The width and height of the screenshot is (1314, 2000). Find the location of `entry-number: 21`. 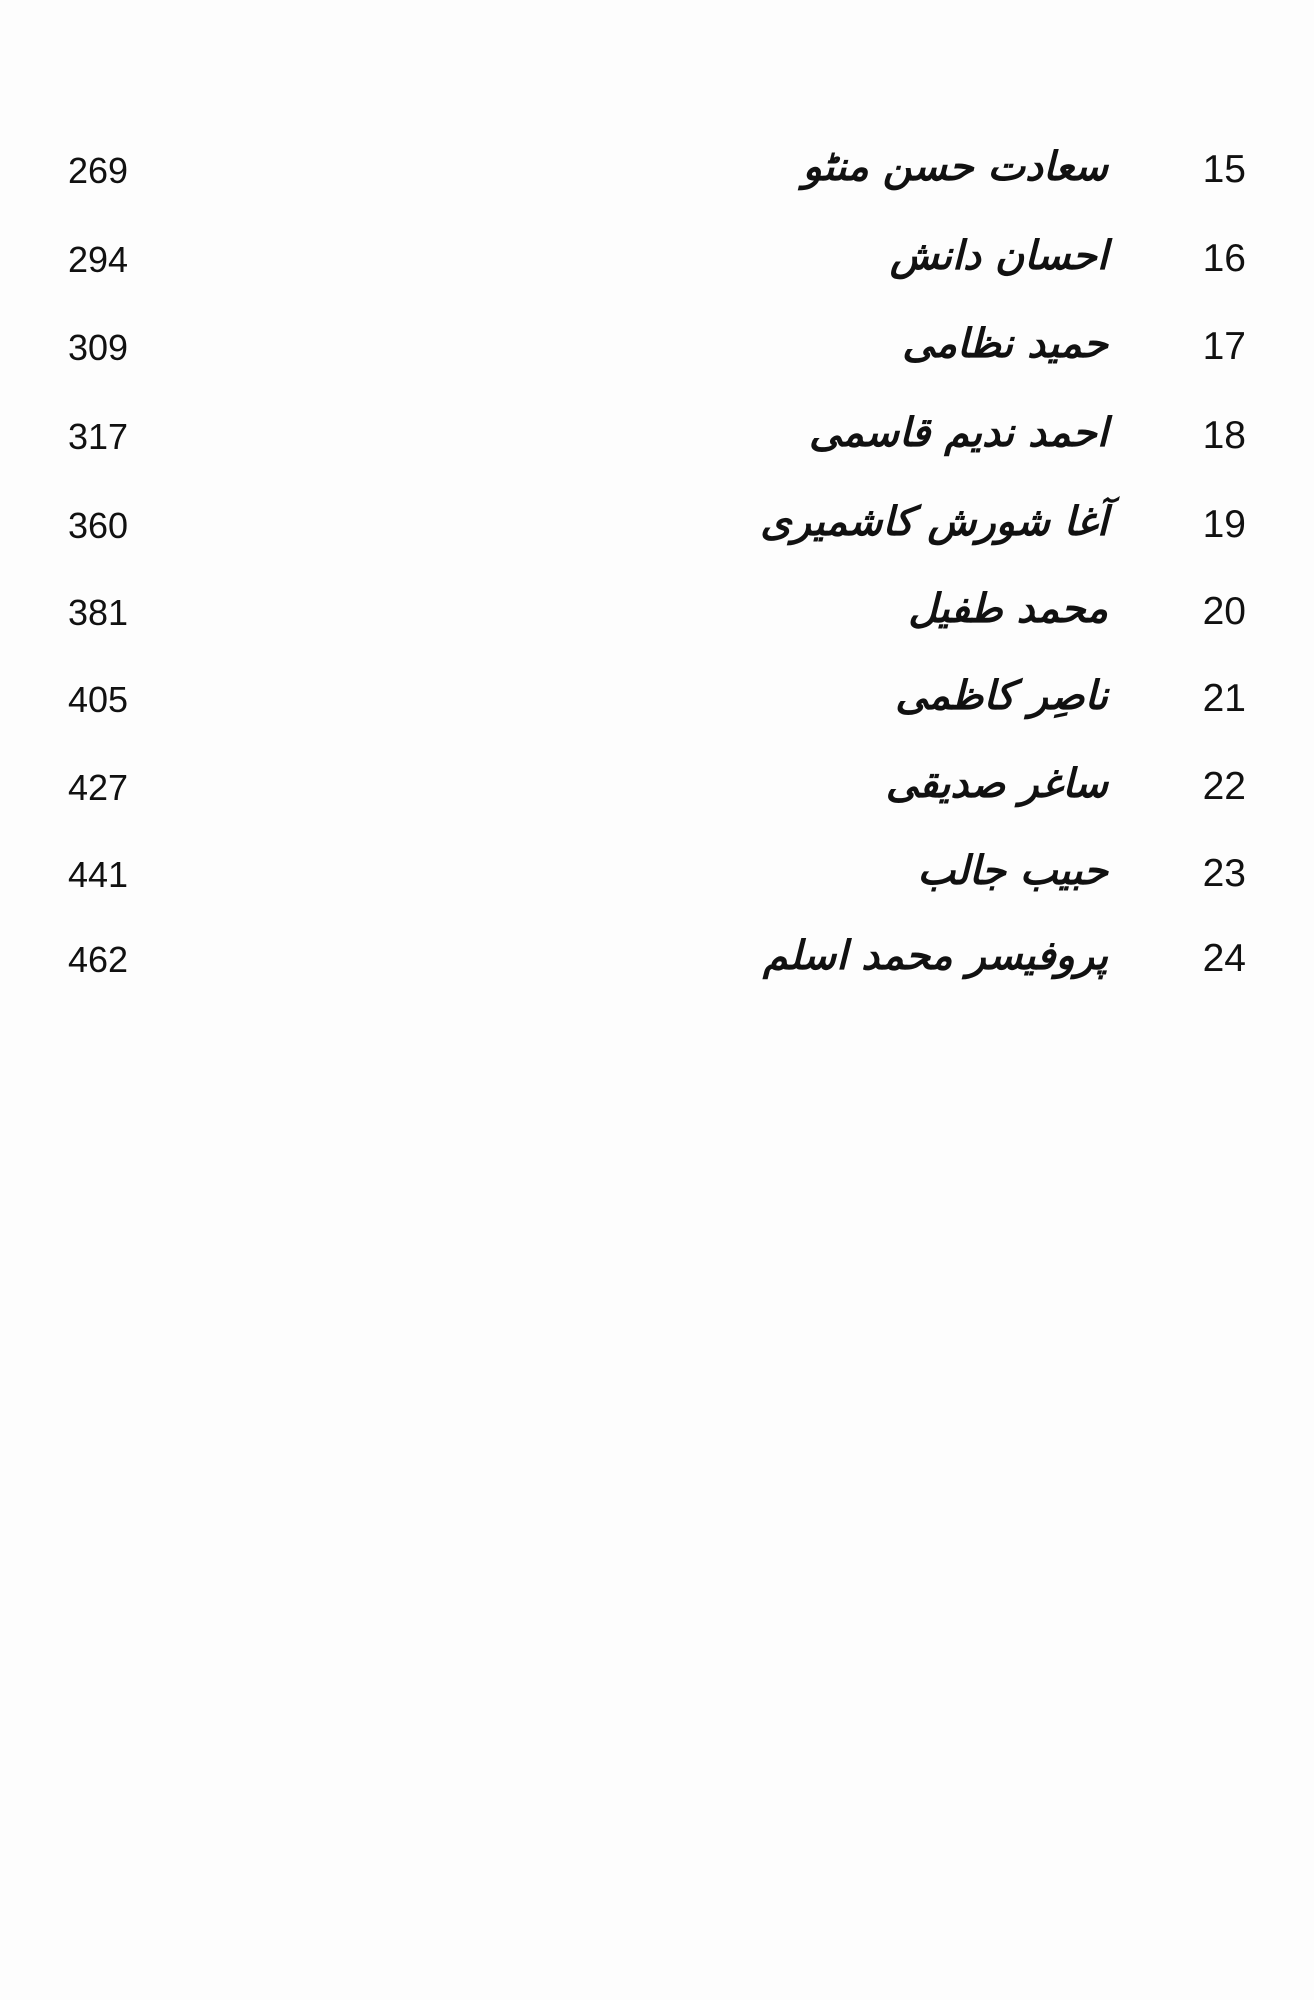

entry-number: 21 is located at coordinates (1224, 698).